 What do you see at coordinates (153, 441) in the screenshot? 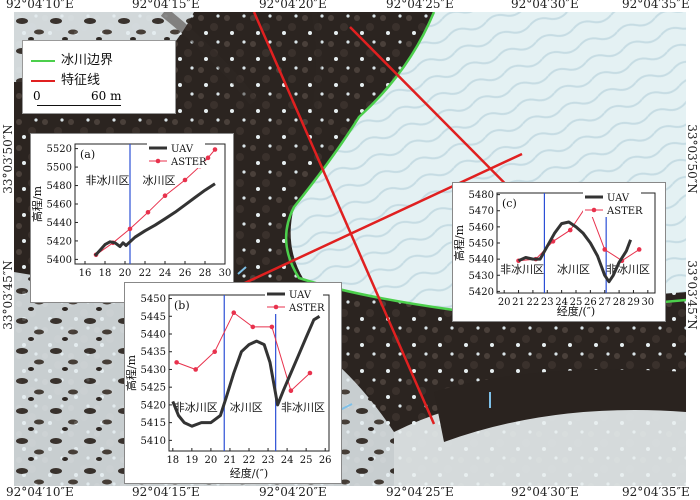
I see `y-tick-label: 5410` at bounding box center [153, 441].